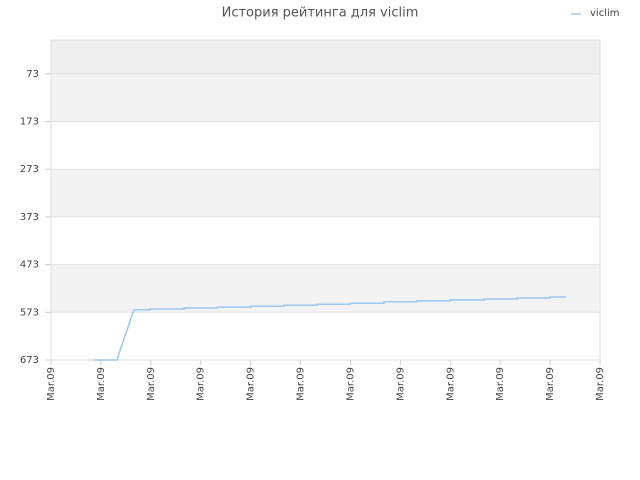 This screenshot has width=640, height=480. I want to click on y-tick-label: 473, so click(29, 265).